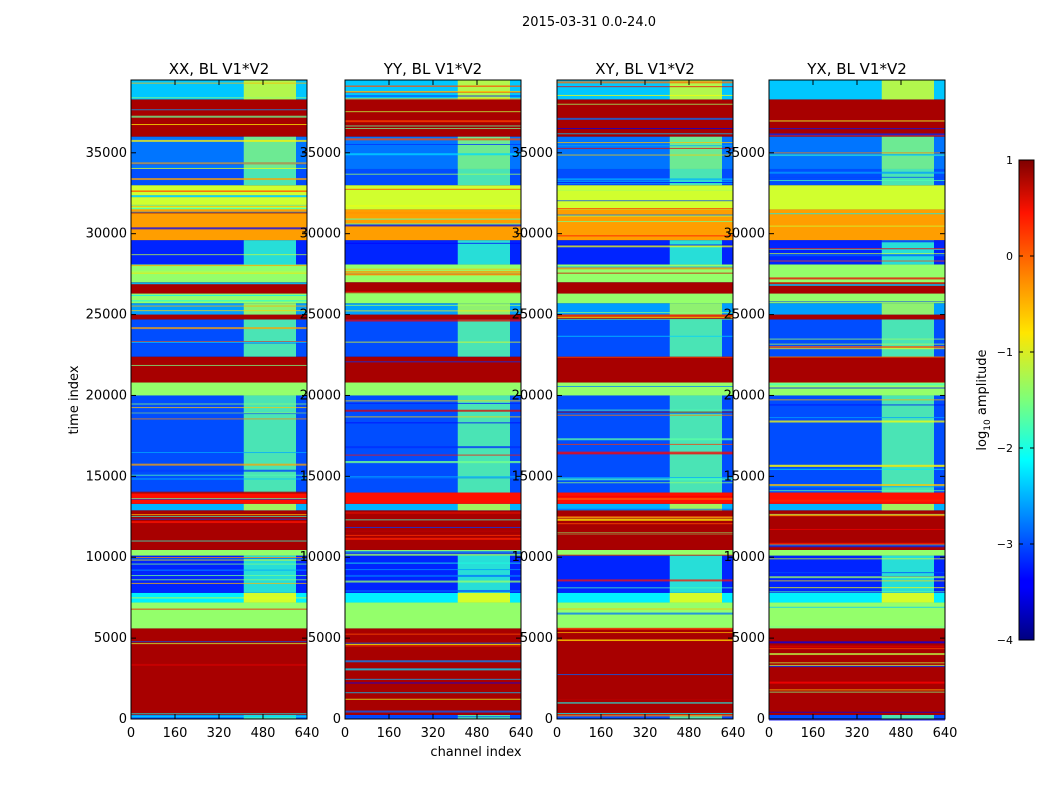  What do you see at coordinates (110, 638) in the screenshot?
I see `y-tick-label: 5000` at bounding box center [110, 638].